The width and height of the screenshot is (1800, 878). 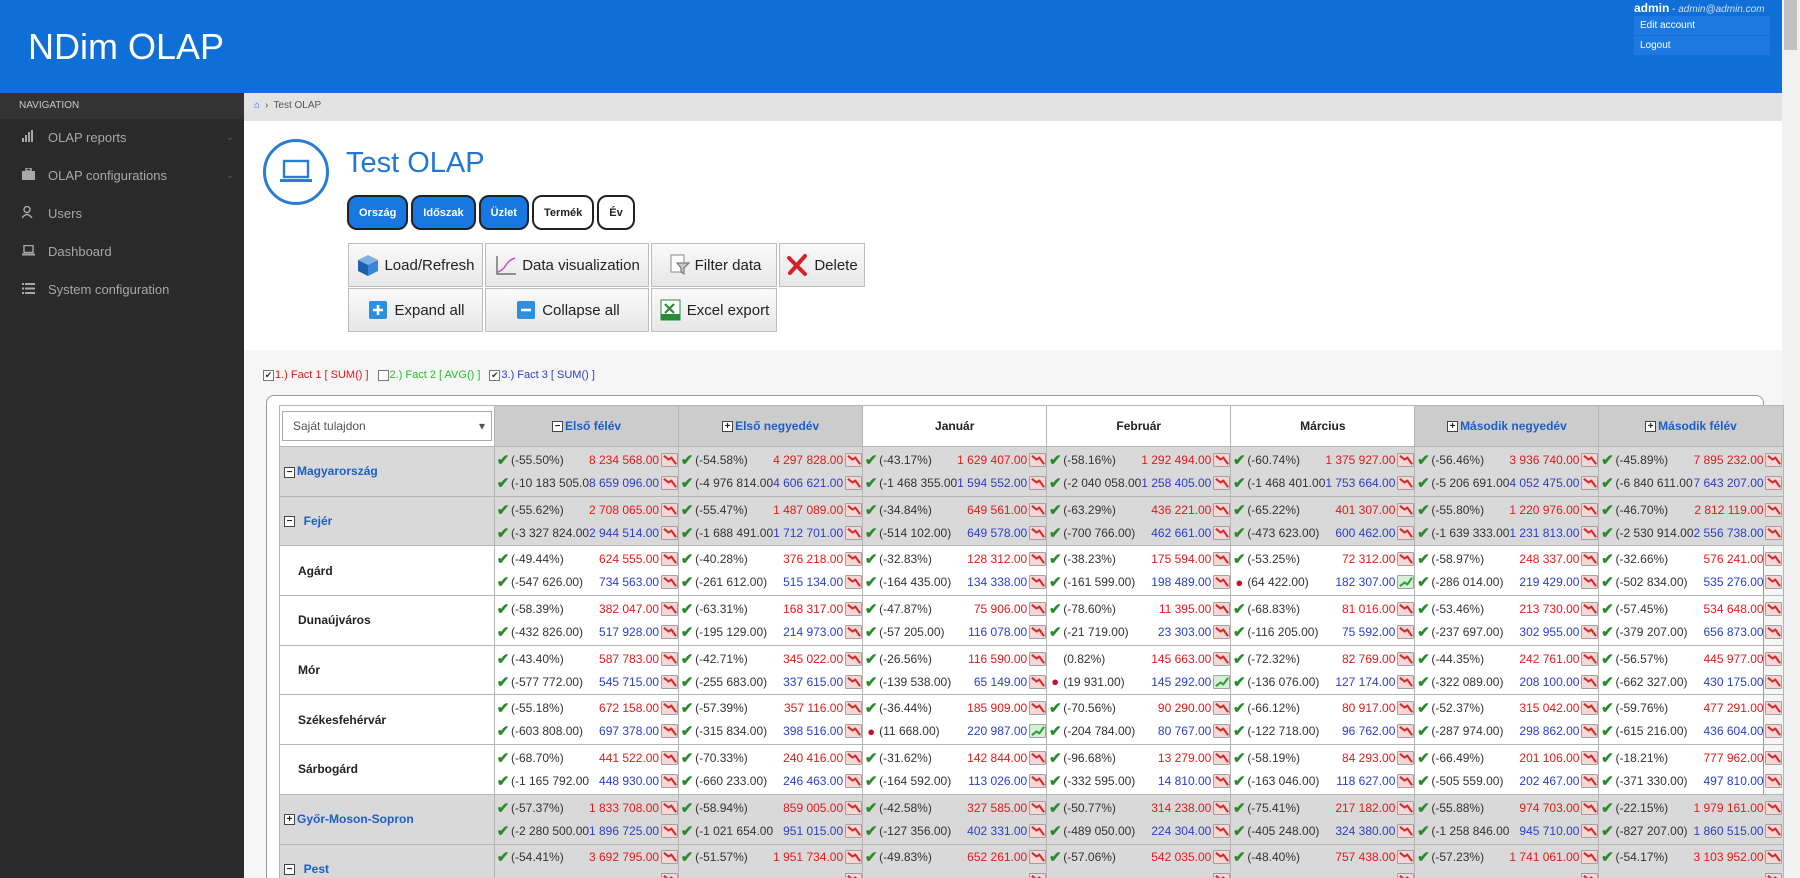 I want to click on dimension-2: Üzlet, so click(x=503, y=212).